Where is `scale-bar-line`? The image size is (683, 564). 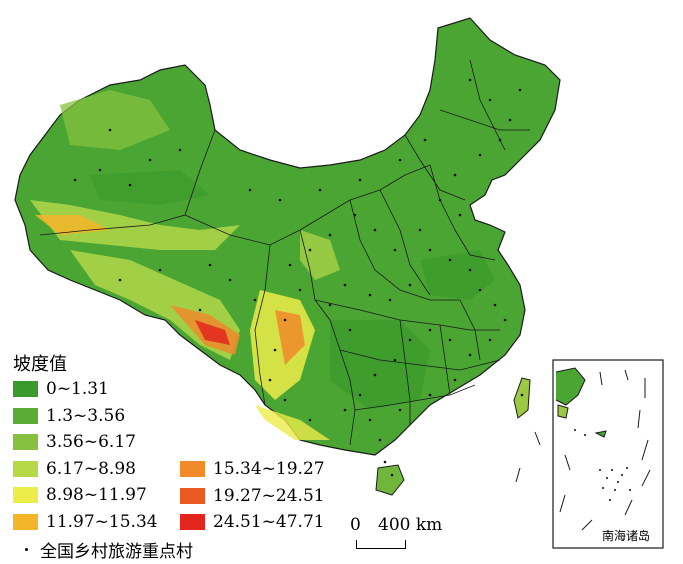 scale-bar-line is located at coordinates (381, 544).